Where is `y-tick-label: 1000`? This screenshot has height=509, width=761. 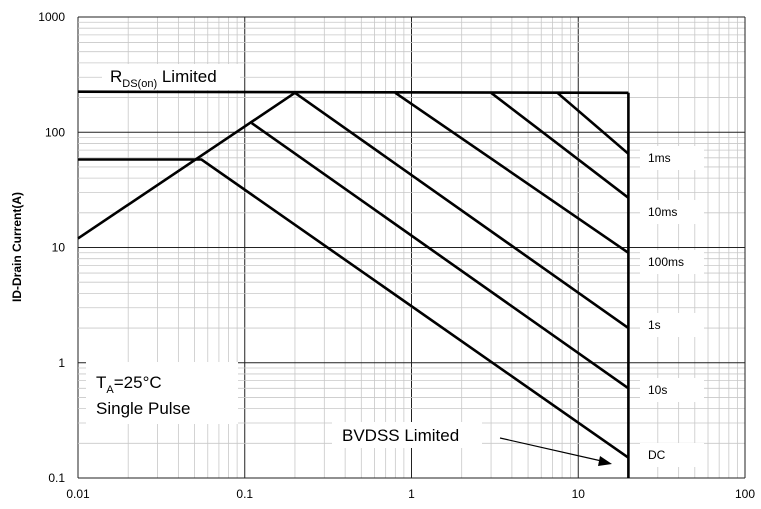
y-tick-label: 1000 is located at coordinates (51, 17).